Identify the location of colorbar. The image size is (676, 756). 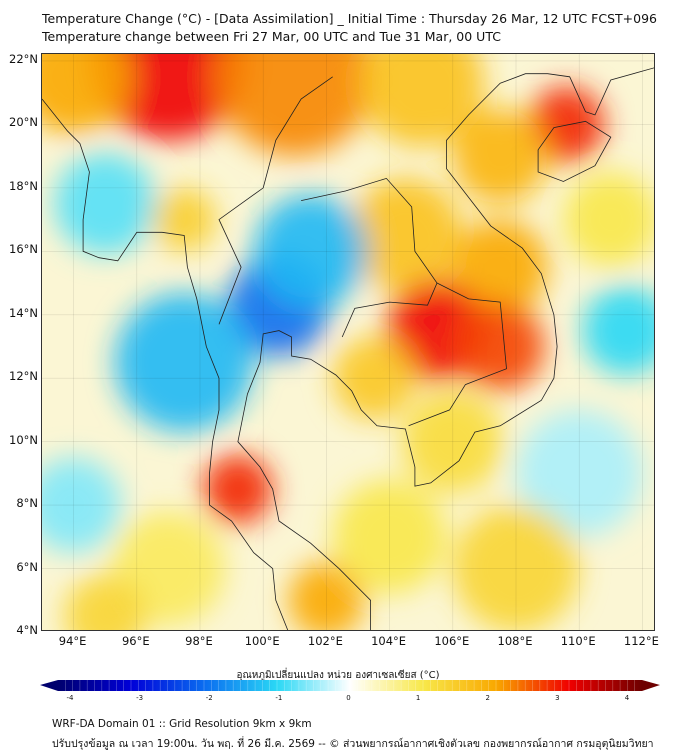
(350, 685).